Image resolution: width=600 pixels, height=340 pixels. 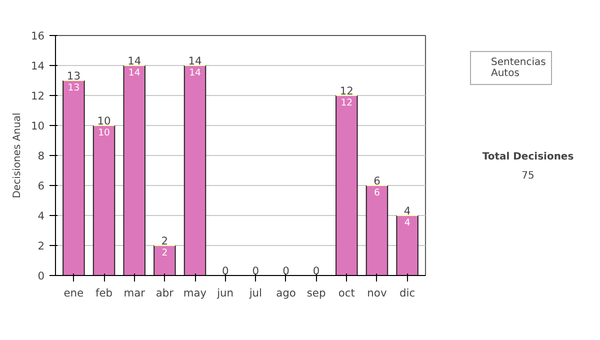 What do you see at coordinates (41, 156) in the screenshot?
I see `y-tick-label: 8` at bounding box center [41, 156].